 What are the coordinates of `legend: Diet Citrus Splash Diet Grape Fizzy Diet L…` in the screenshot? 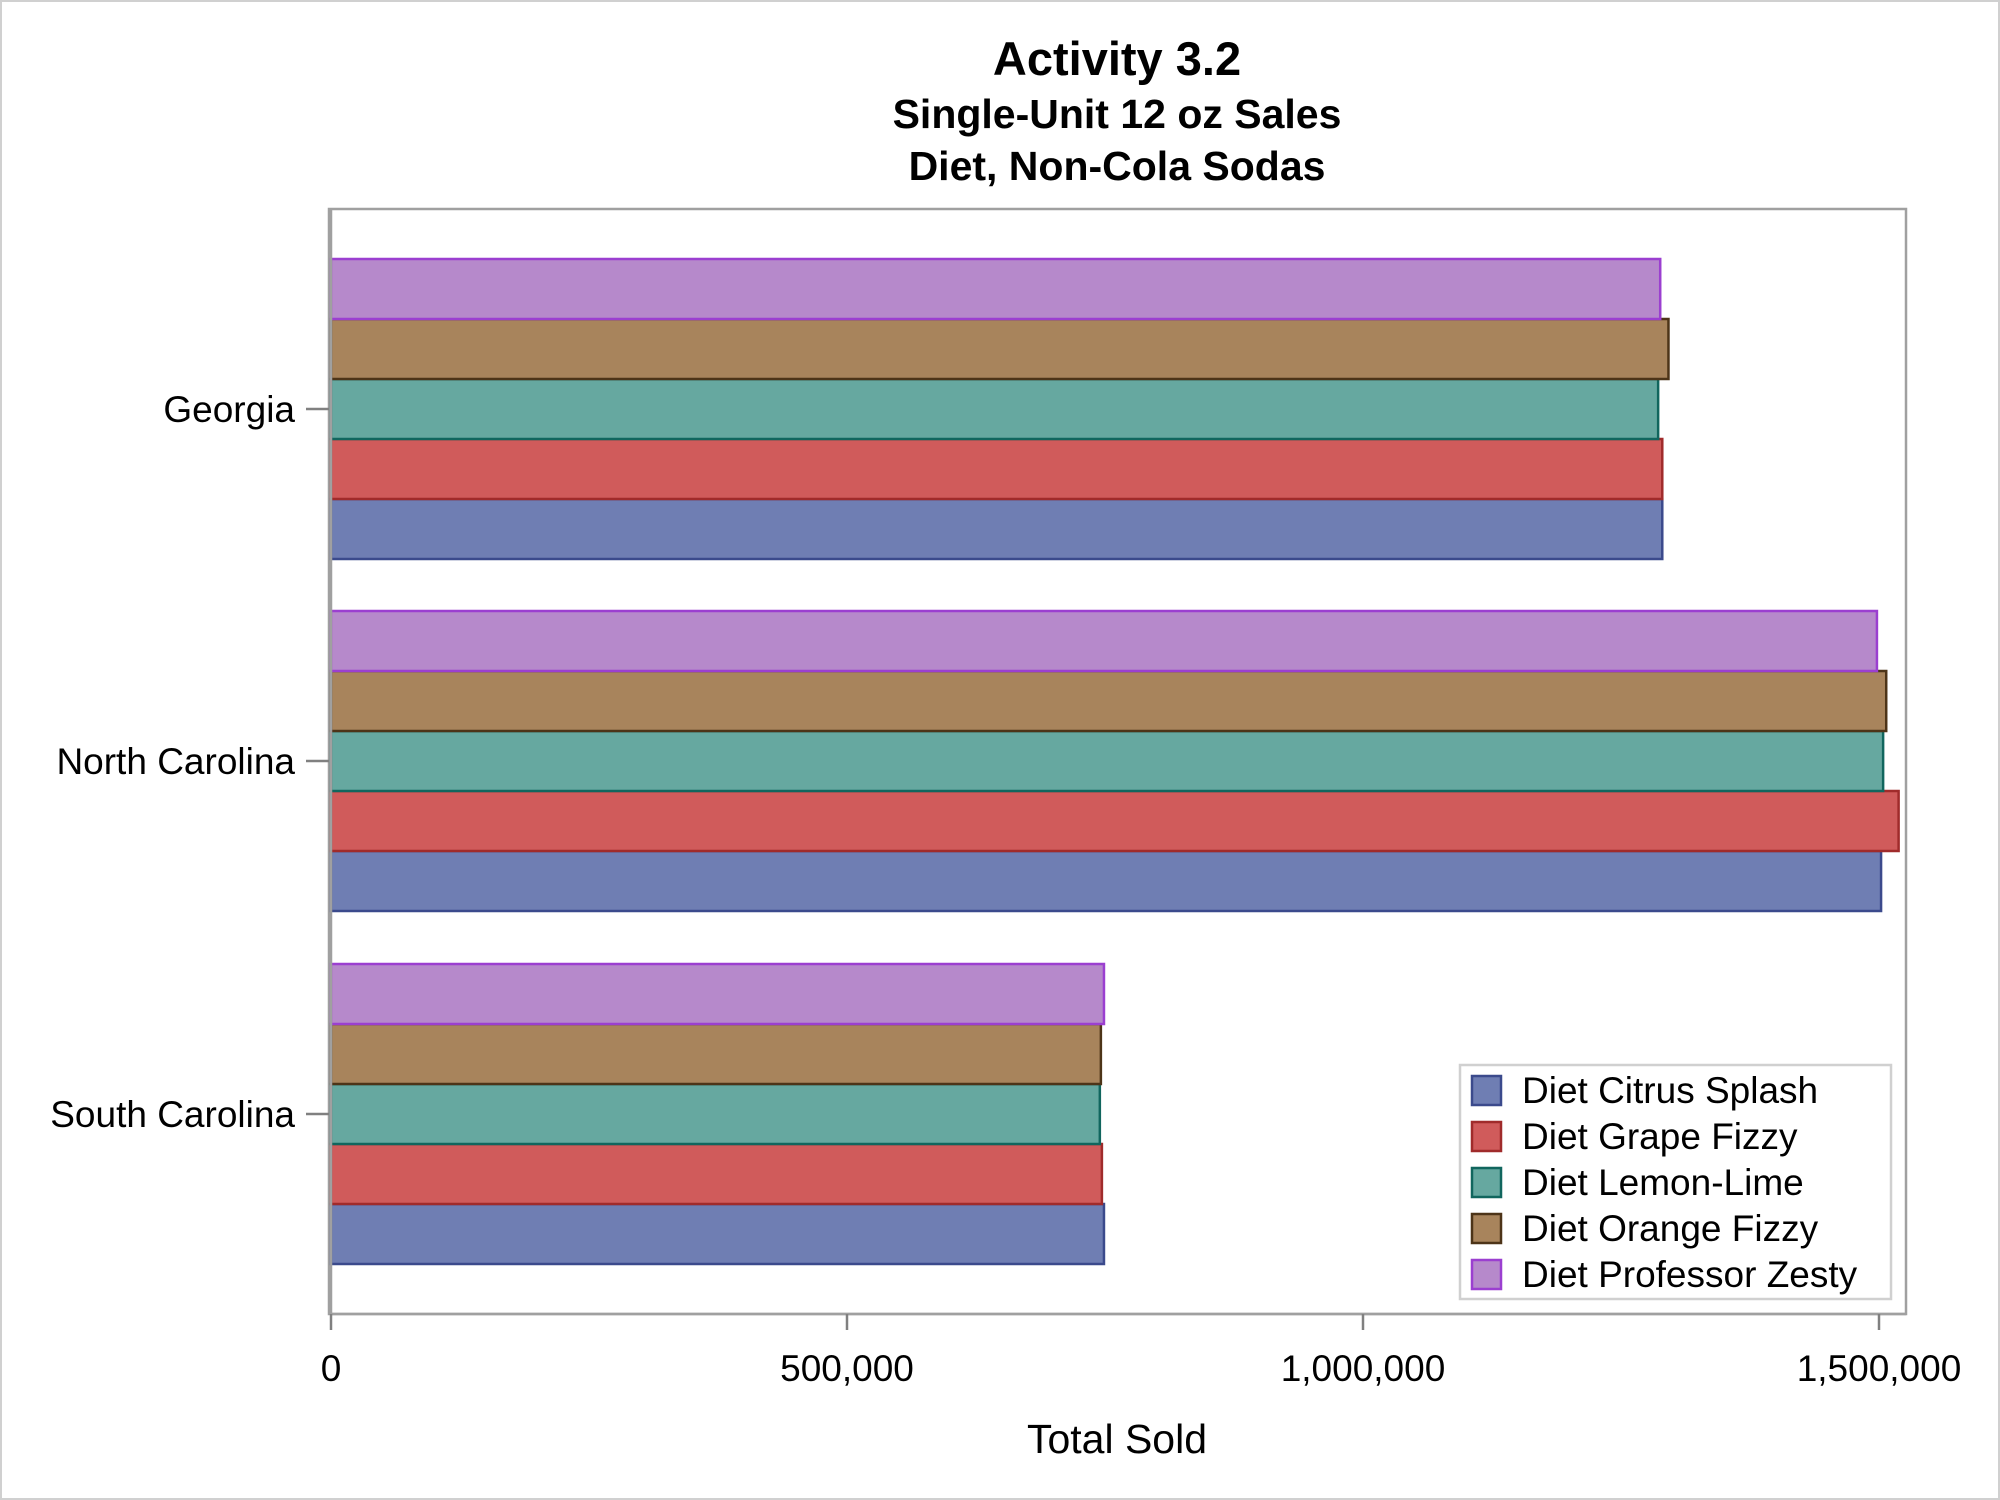 It's located at (1675, 1182).